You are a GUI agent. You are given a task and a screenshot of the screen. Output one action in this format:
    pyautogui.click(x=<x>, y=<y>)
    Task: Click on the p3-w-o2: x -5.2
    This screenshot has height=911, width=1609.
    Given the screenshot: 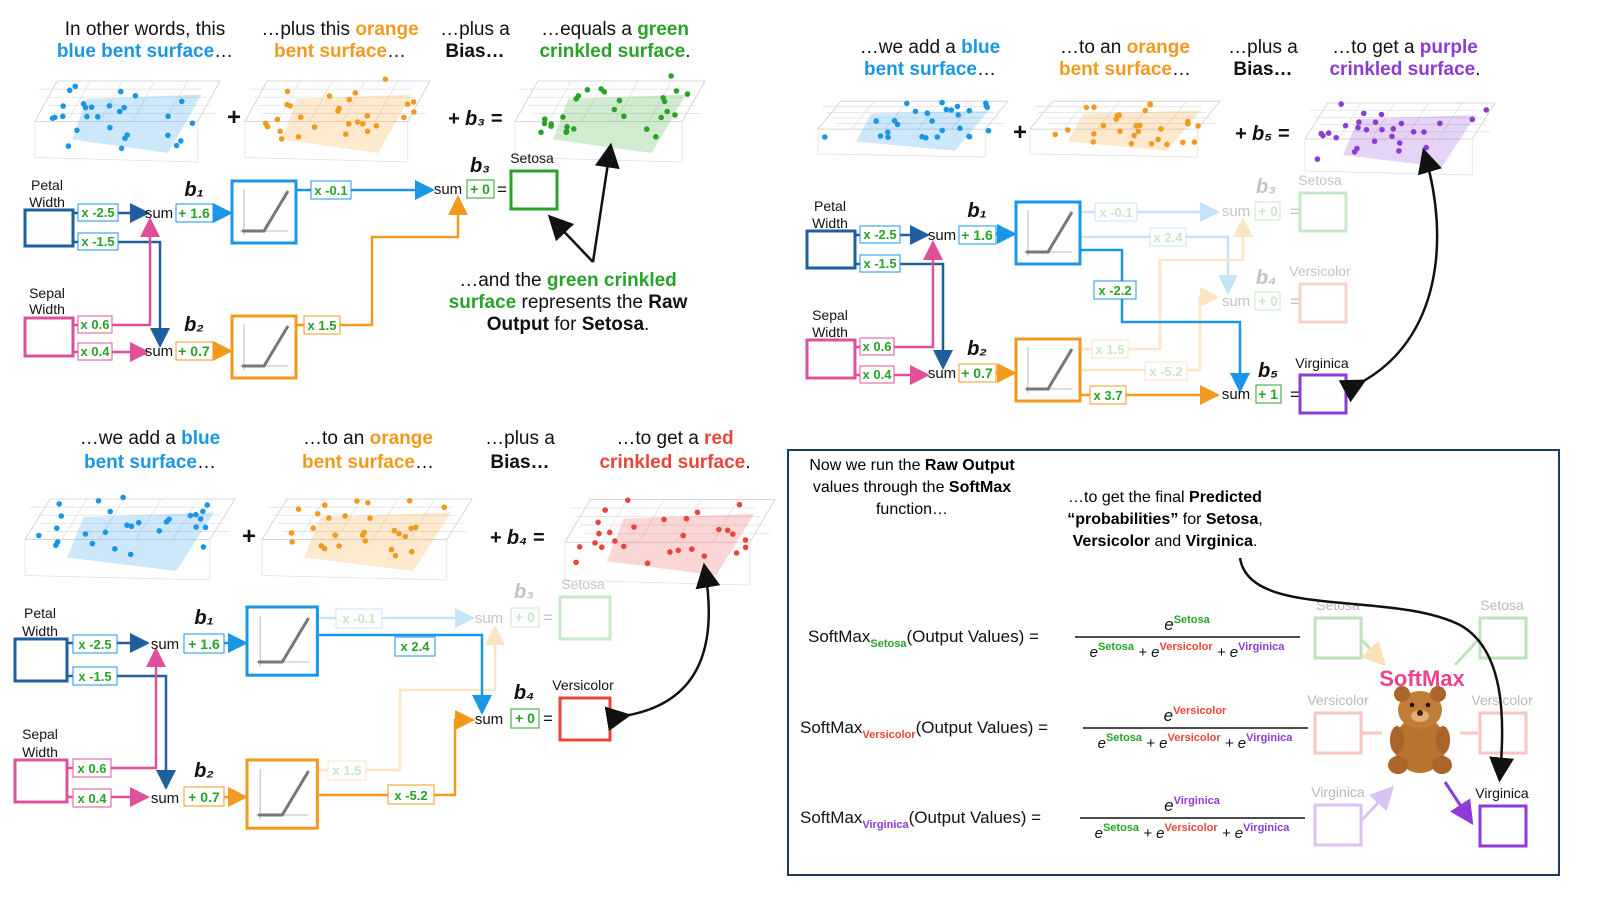 What is the action you would take?
    pyautogui.click(x=410, y=795)
    